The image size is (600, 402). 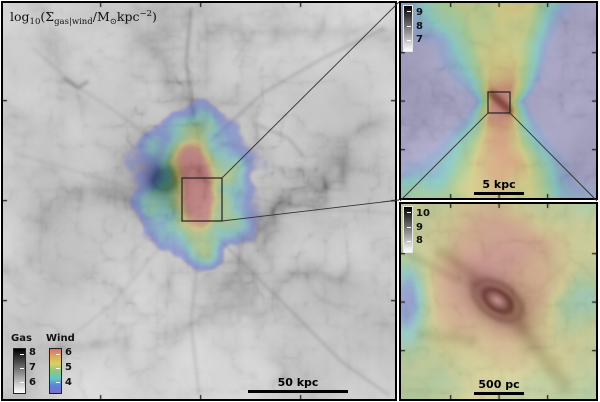 I want to click on map-title-part: 10, so click(x=35, y=22).